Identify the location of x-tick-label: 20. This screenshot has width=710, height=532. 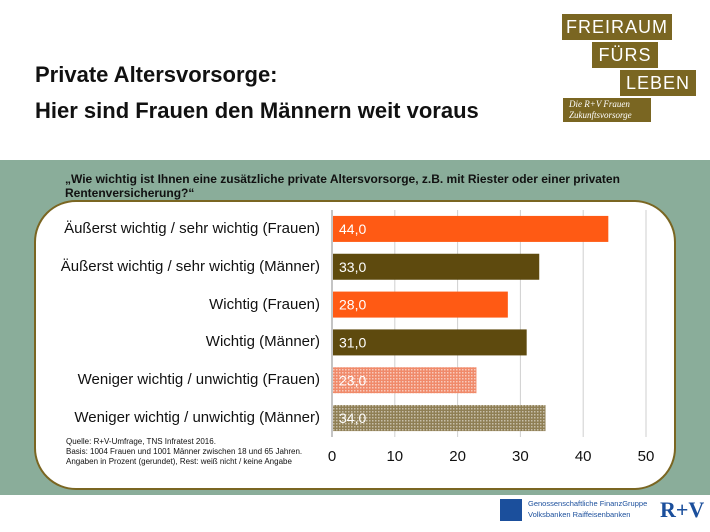
(457, 456).